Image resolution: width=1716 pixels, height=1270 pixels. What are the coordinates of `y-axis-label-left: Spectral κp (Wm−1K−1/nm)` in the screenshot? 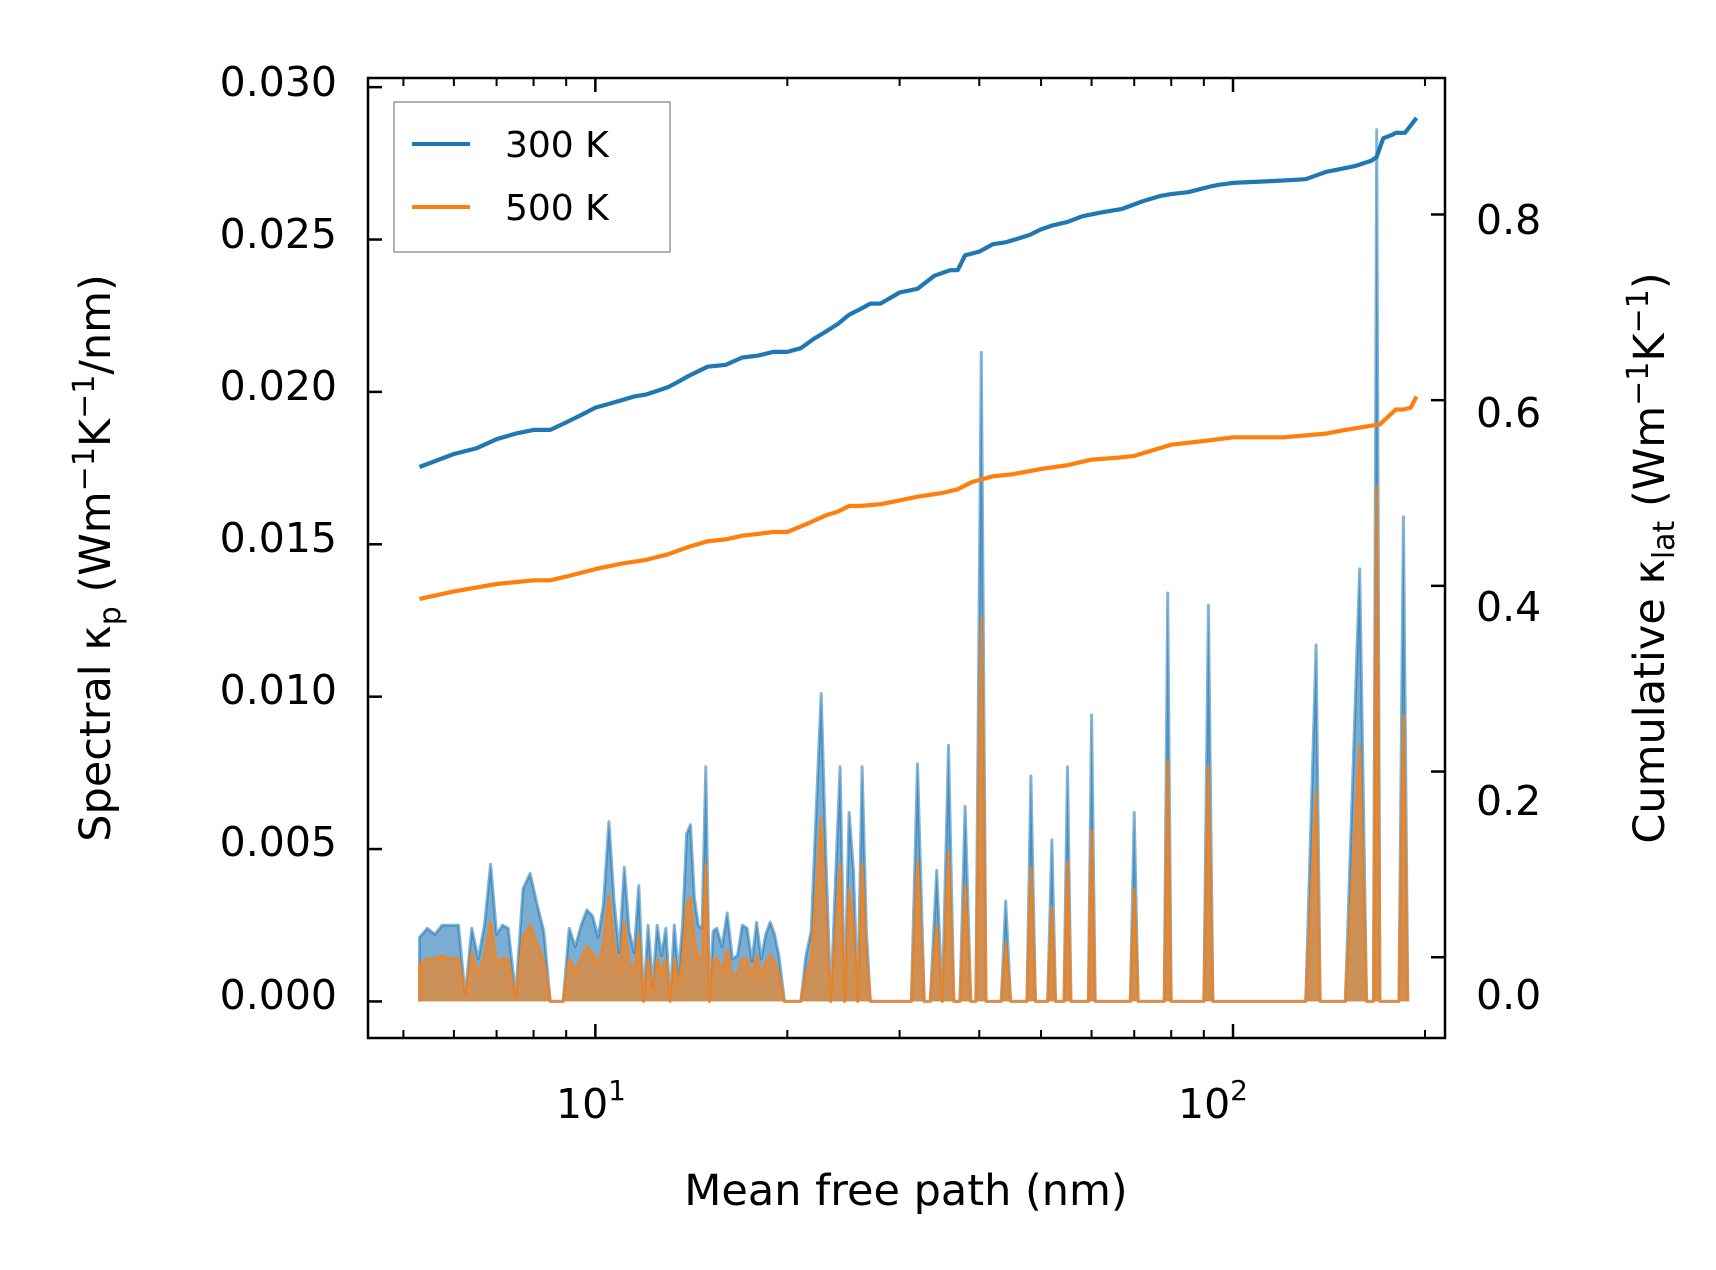 It's located at (97, 558).